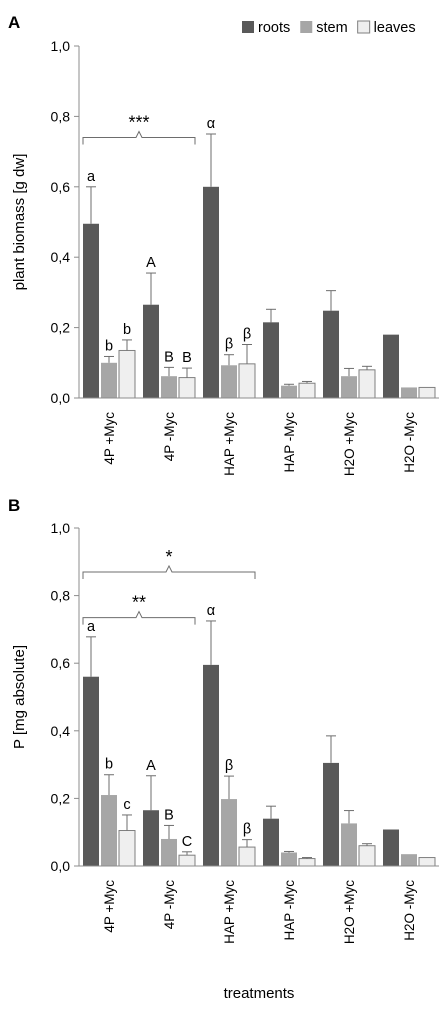 This screenshot has height=1009, width=447. Describe the element at coordinates (289, 442) in the screenshot. I see `p1-category-label: HAP -Myc` at that location.